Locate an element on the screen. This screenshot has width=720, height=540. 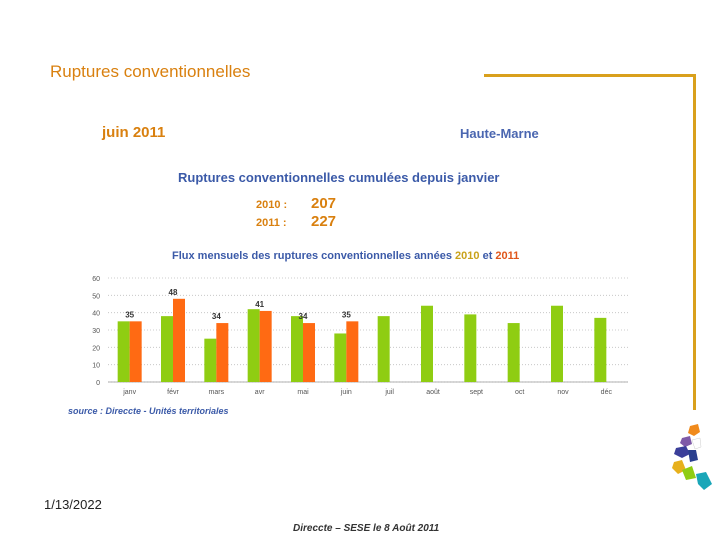
y-tick-label: 60 is located at coordinates (96, 279).